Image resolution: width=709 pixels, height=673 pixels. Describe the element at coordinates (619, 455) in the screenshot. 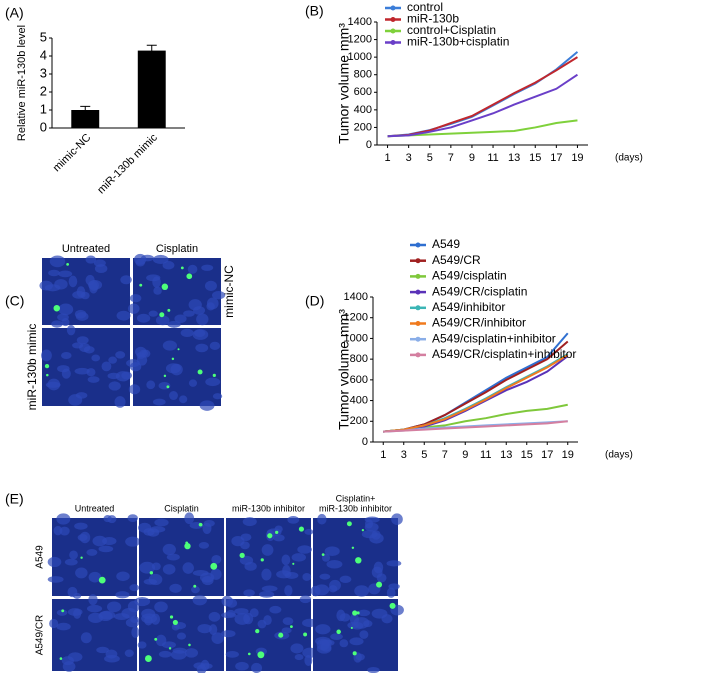

I see `x-axis-label: (days)` at that location.